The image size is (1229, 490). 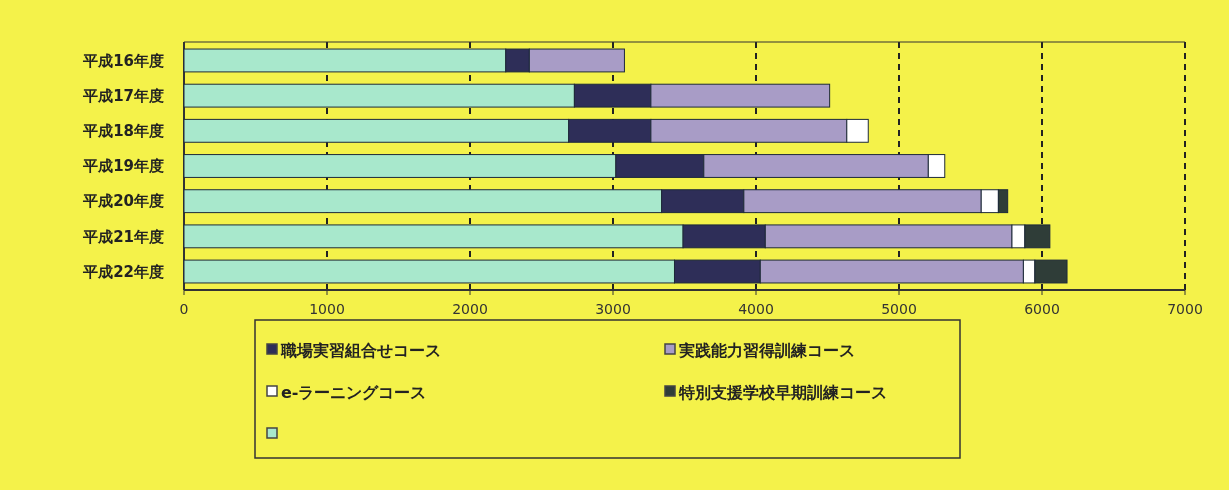 I want to click on y-tick-label: 平成19年度, so click(x=123, y=166).